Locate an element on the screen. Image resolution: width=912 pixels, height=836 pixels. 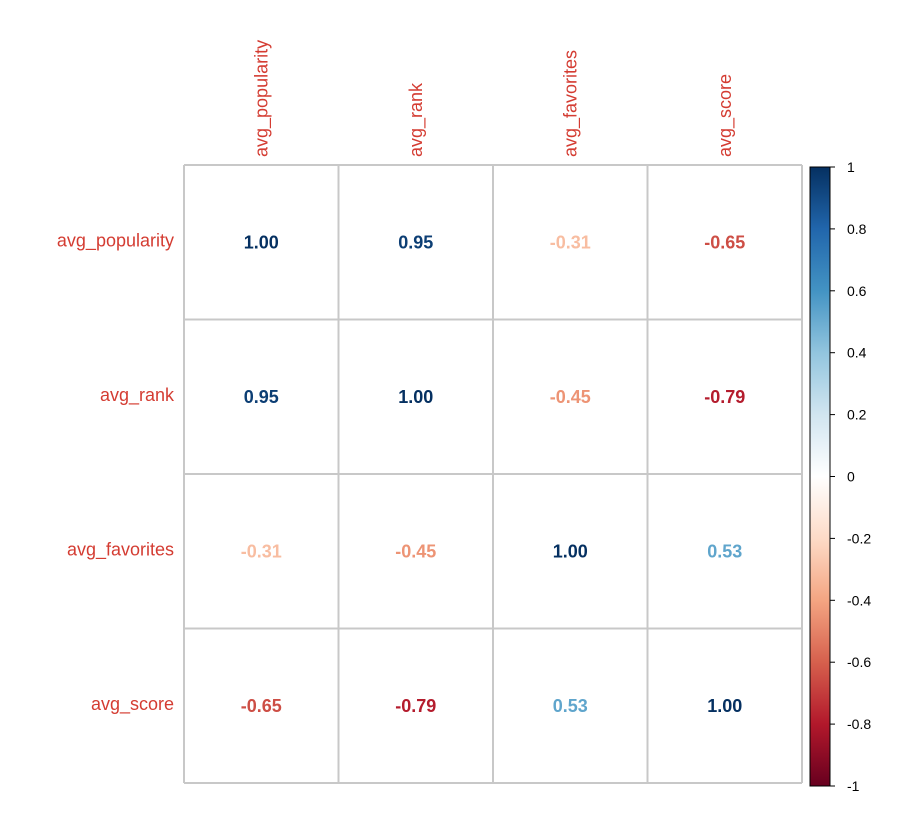
colorbar-tick-label: -0.4 is located at coordinates (859, 600).